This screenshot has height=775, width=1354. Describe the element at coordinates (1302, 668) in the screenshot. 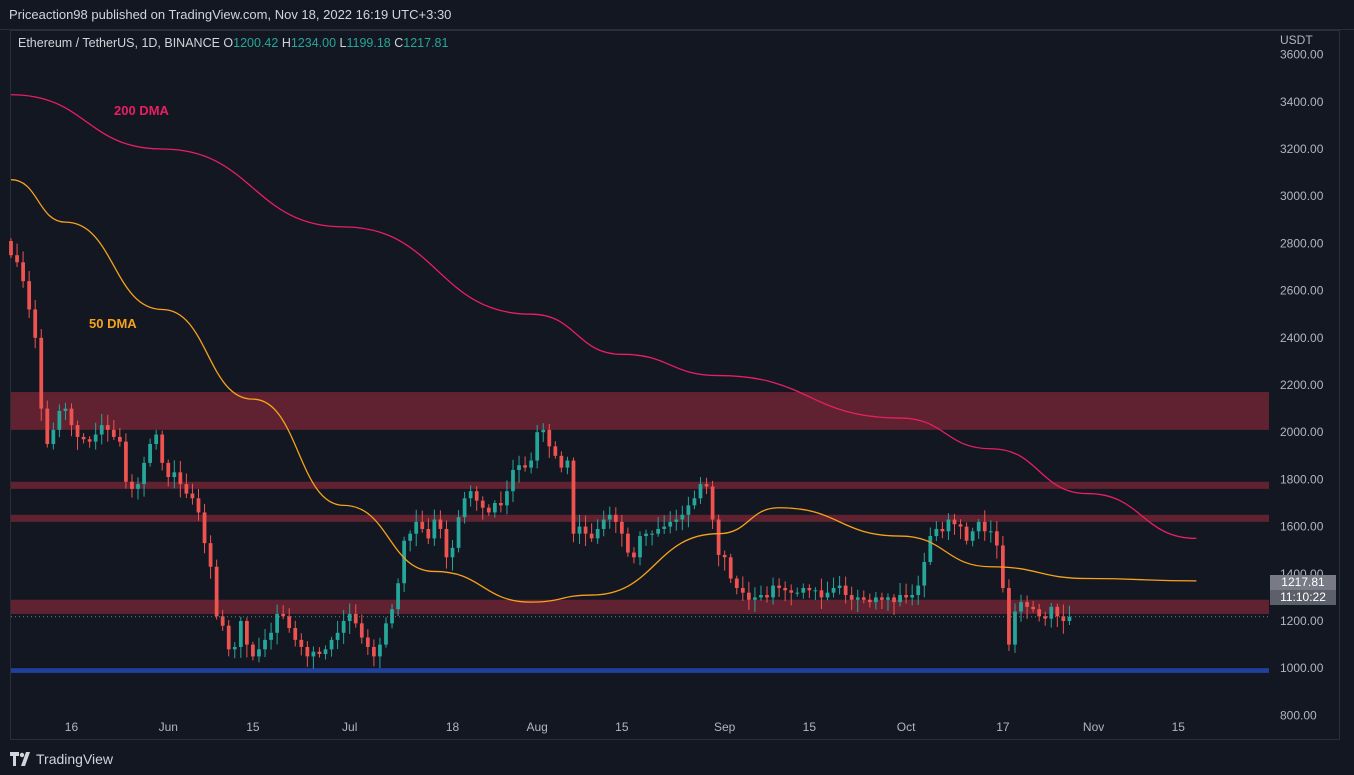

I see `price-tick-label: 1000.00` at that location.